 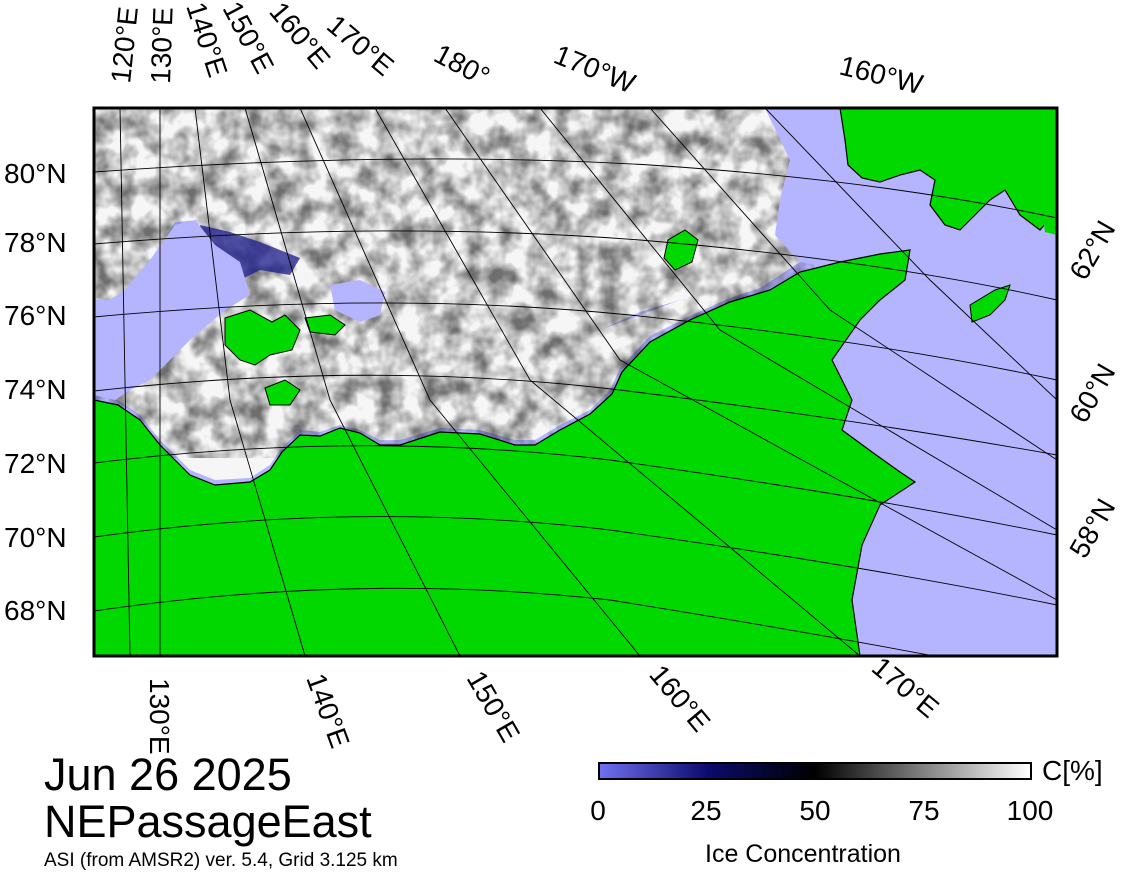 What do you see at coordinates (493, 707) in the screenshot?
I see `lon-label: 150°E` at bounding box center [493, 707].